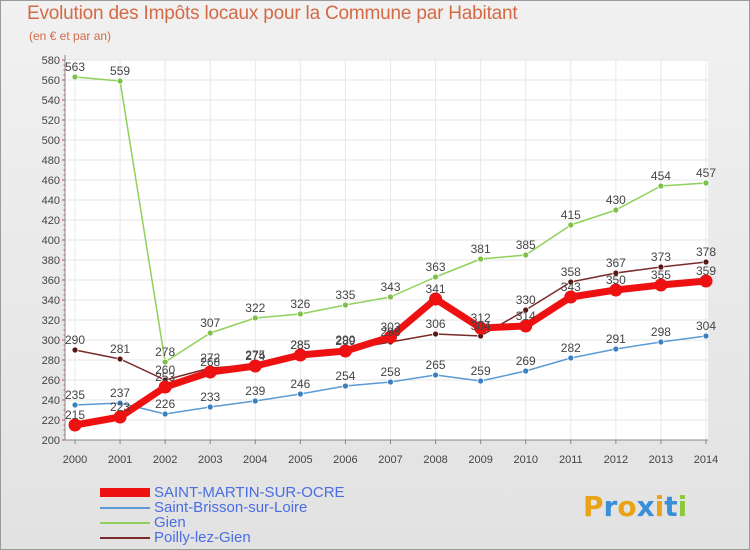 The width and height of the screenshot is (750, 550). I want to click on x-tick-label: 2012, so click(616, 460).